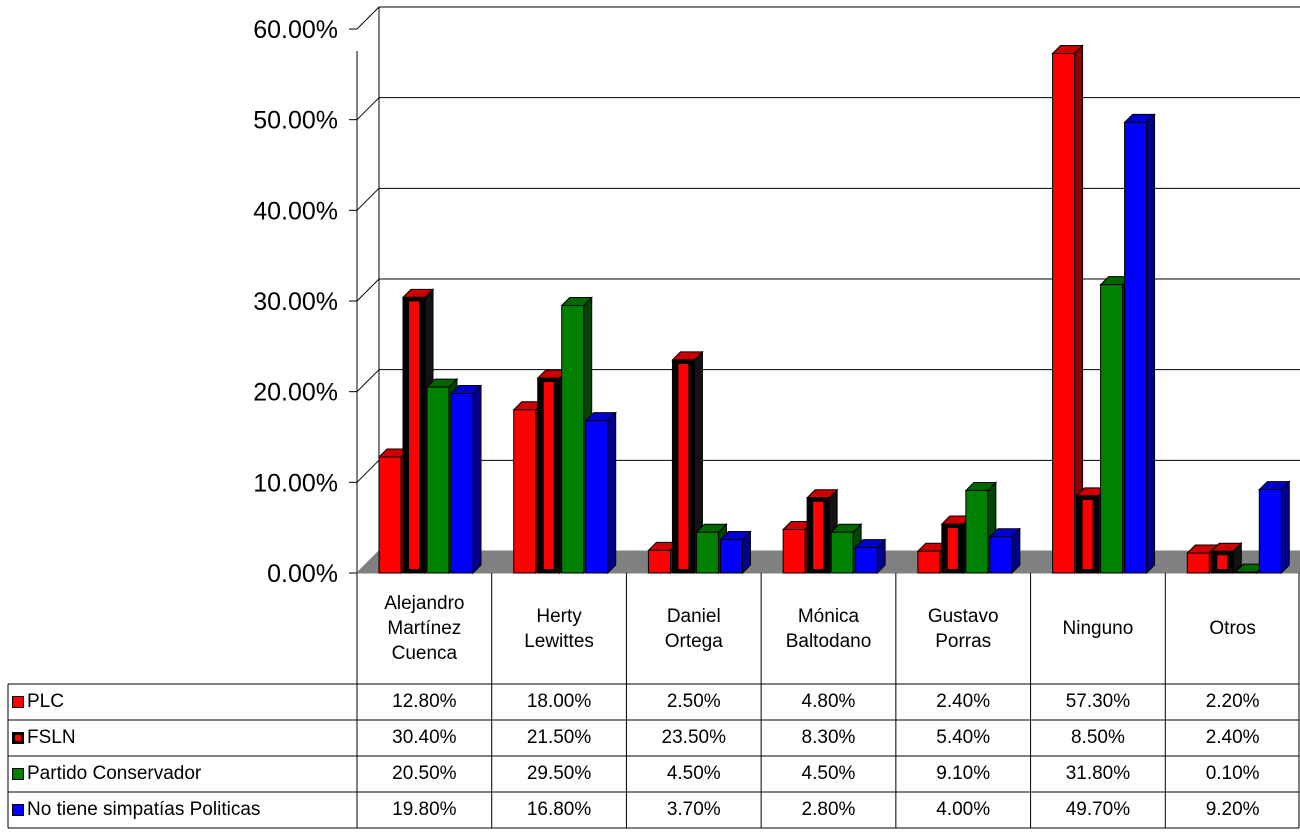 The width and height of the screenshot is (1300, 834). Describe the element at coordinates (424, 809) in the screenshot. I see `data-table-value: 19.80%` at that location.